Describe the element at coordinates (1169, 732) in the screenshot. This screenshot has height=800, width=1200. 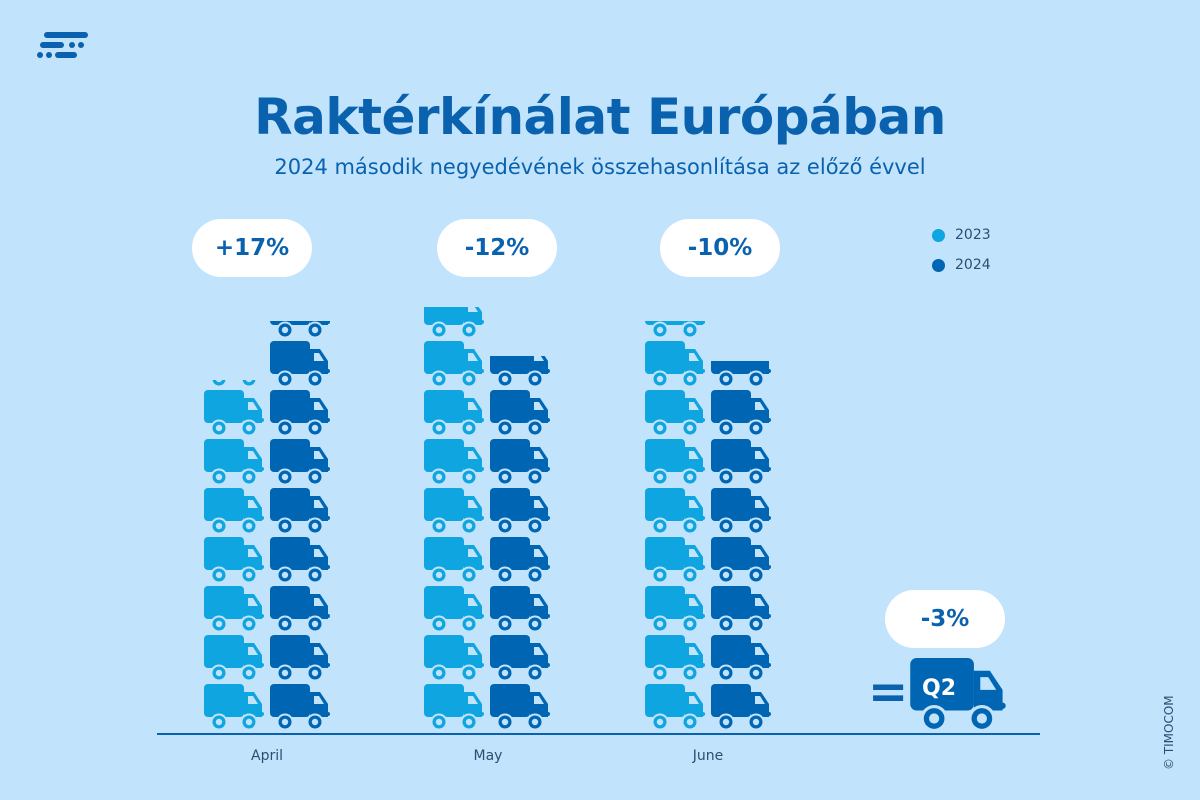
I see `copyright-text: © TIMOCOM` at that location.